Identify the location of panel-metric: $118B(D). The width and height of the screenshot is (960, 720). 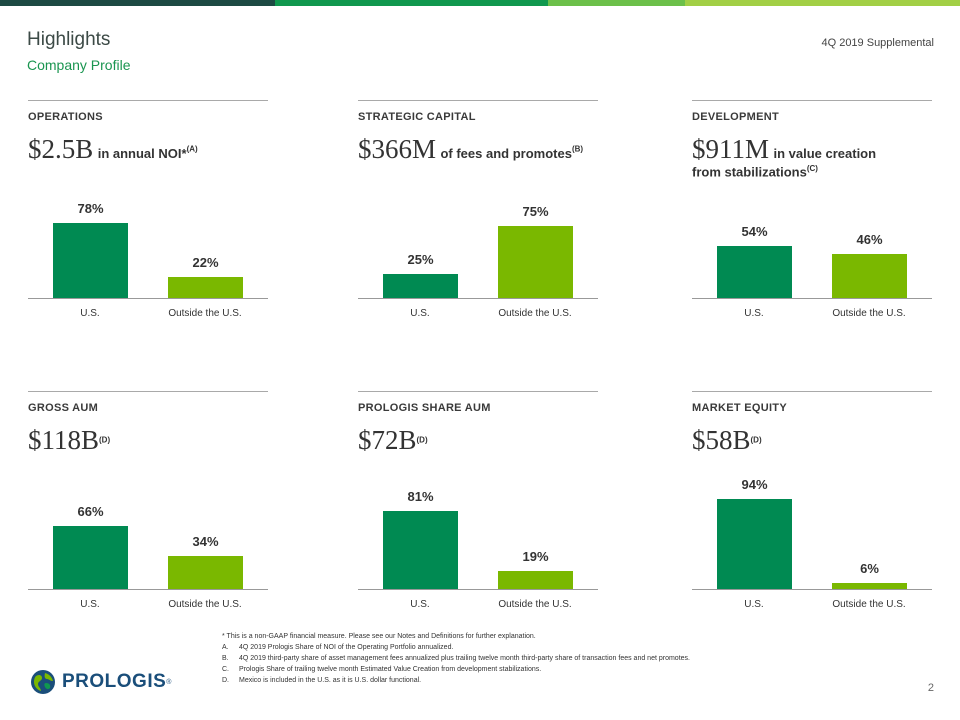
(148, 440).